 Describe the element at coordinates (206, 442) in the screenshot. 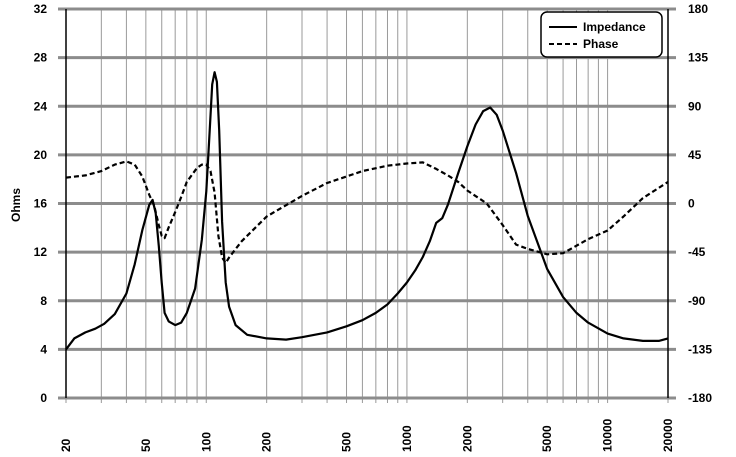

I see `x-tick-label: 100` at that location.